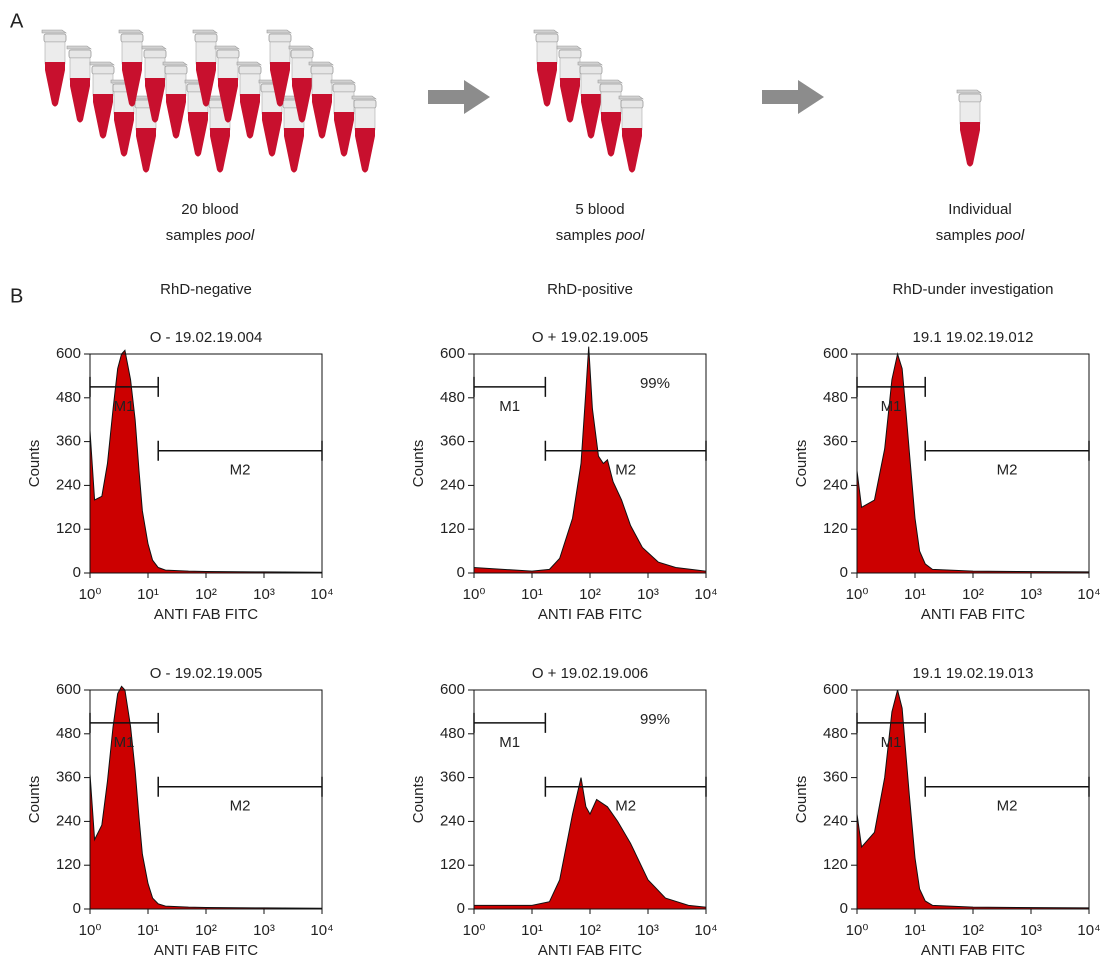  I want to click on chart-title: O - 19.02.19.005, so click(206, 673).